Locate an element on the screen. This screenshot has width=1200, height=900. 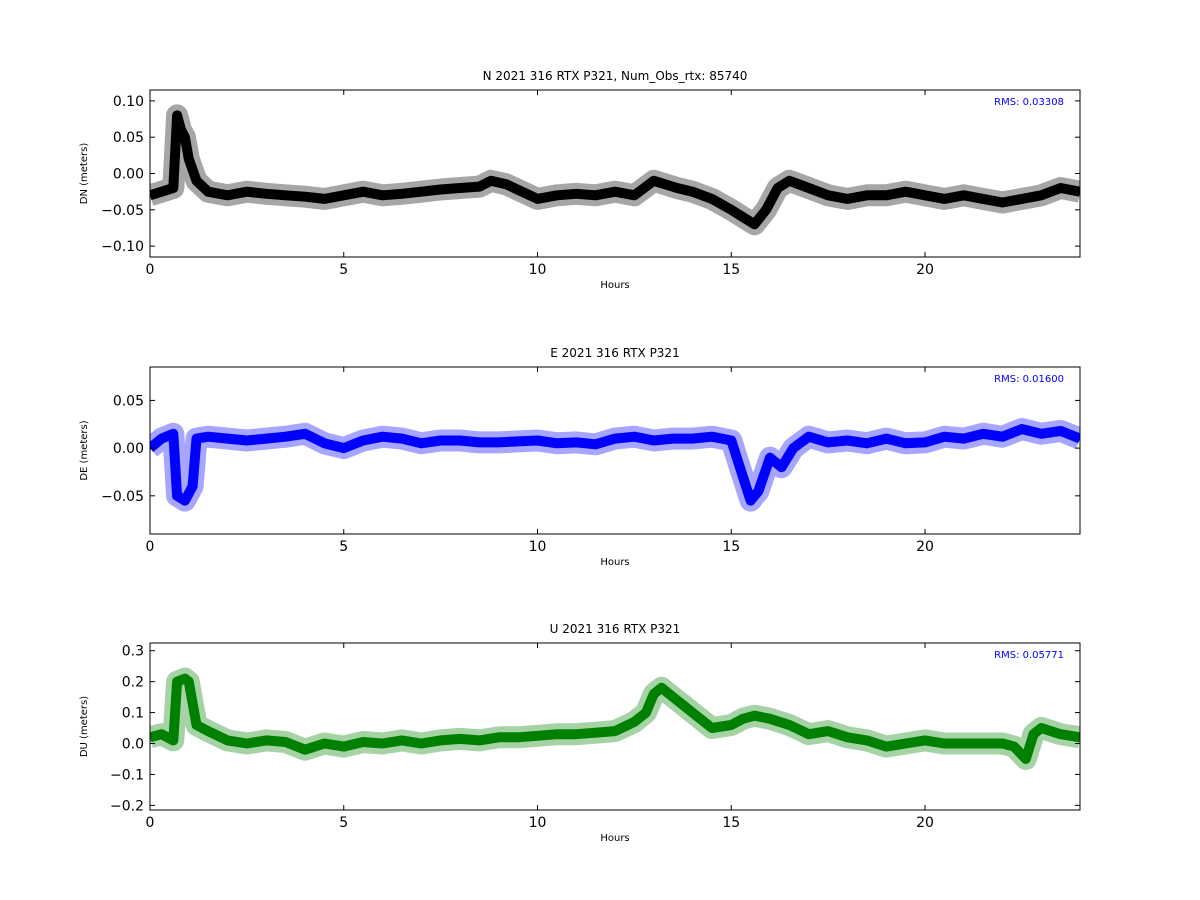
chart-title: E 2021 316 RTX P321 is located at coordinates (614, 353).